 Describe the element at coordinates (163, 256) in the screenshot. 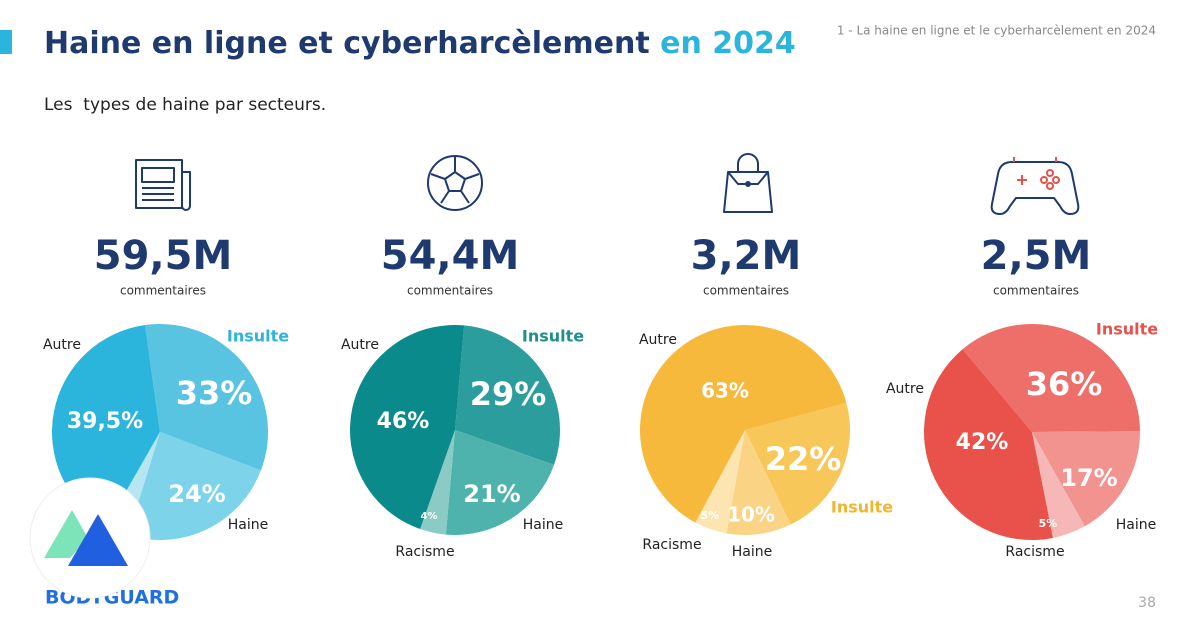

I see `chart-title: 59,5M` at that location.